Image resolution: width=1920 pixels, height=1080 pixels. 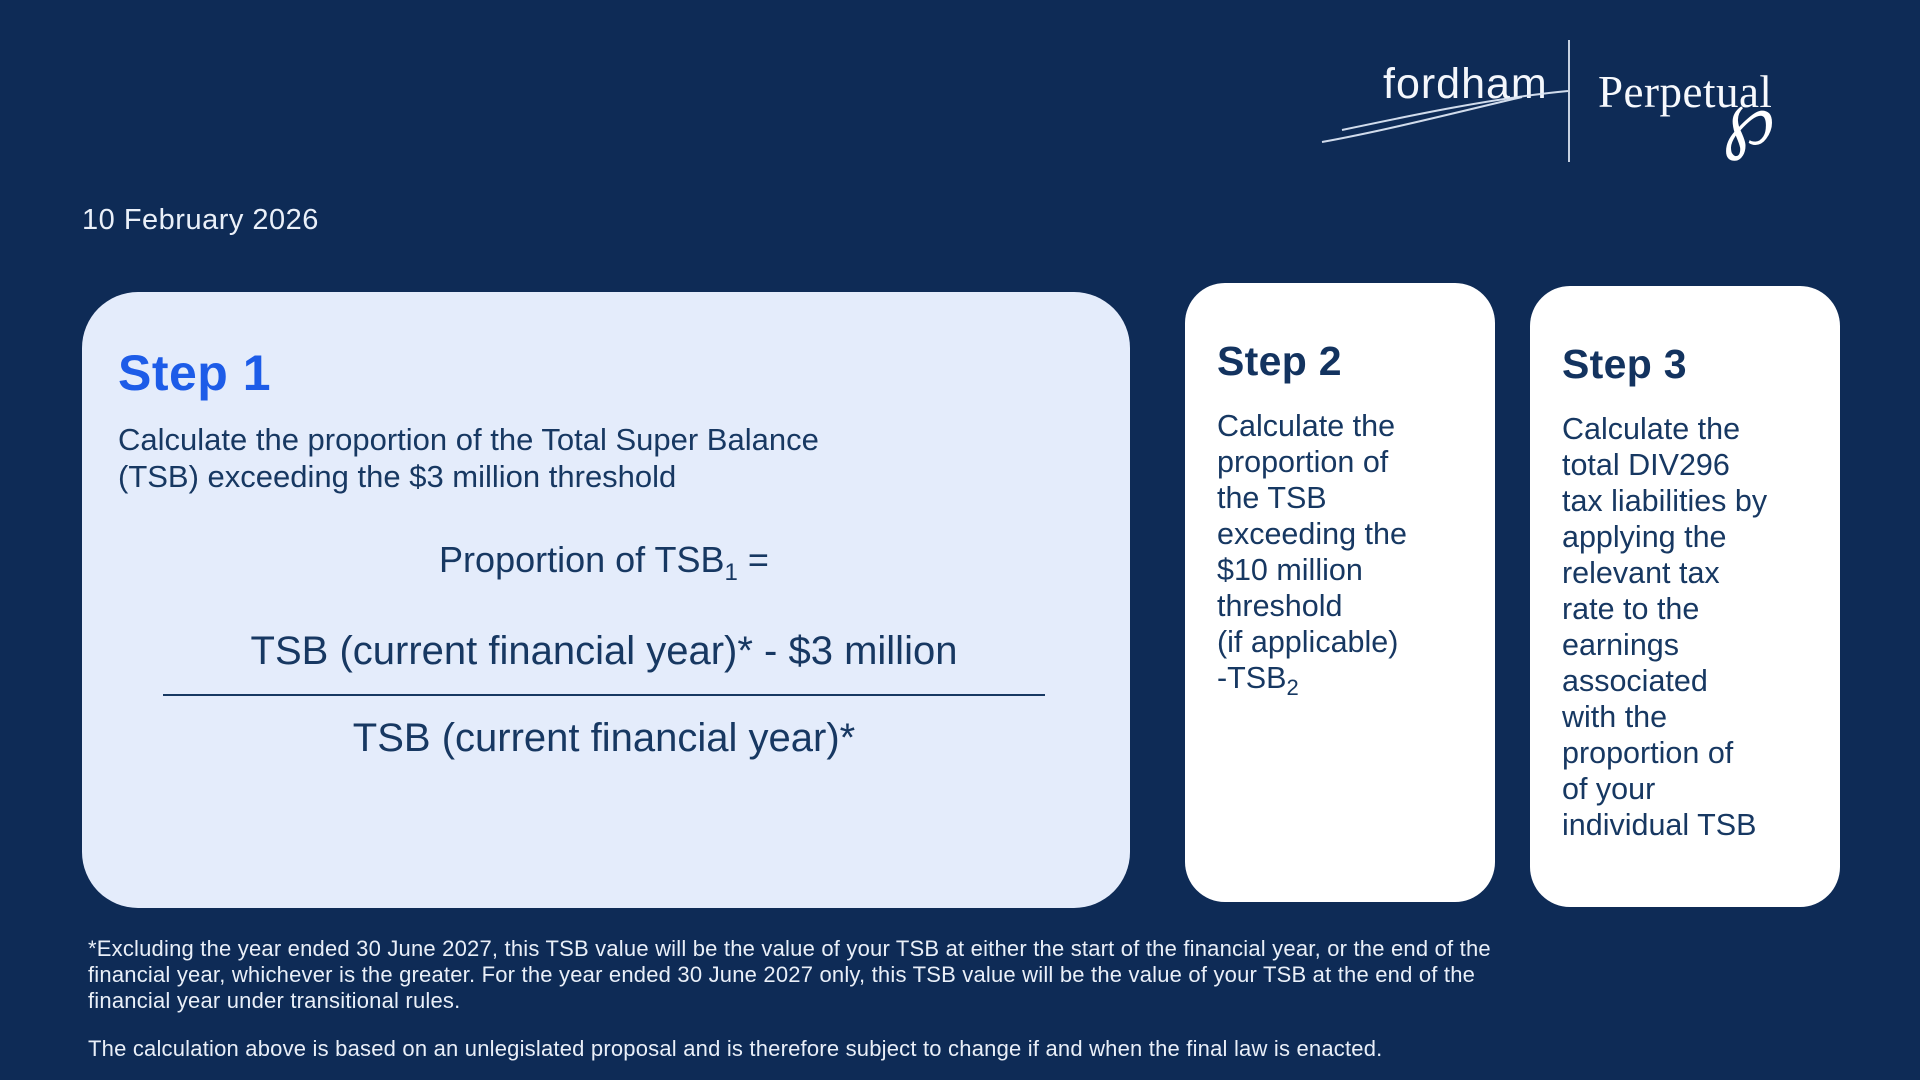 I want to click on formula-lhs-text: Proportion of TSB, so click(x=582, y=559).